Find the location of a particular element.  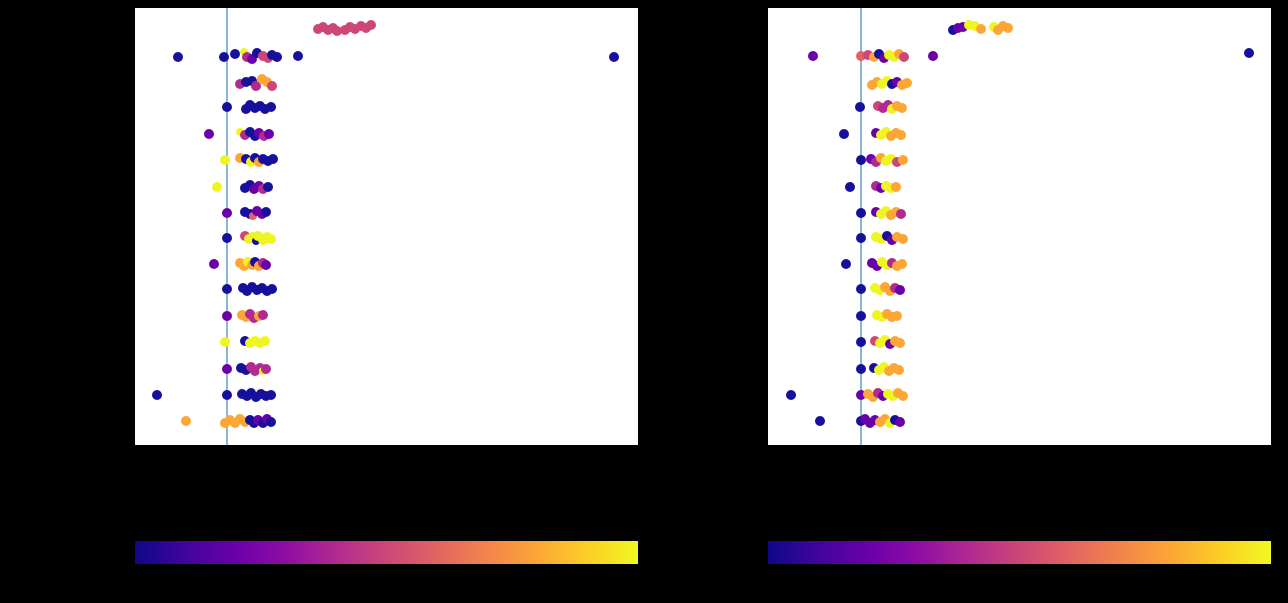

plasma-colorbar-left is located at coordinates (386, 552).